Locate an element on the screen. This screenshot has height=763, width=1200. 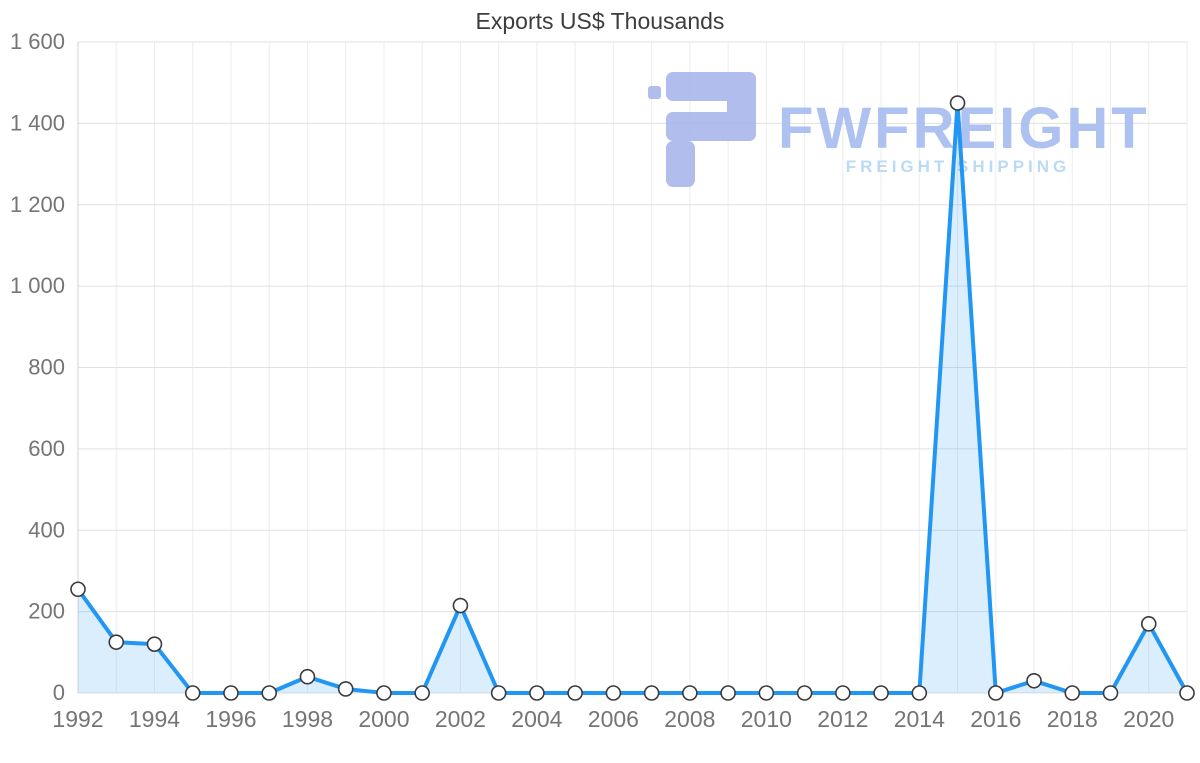
x-axis-tick-label: 2002 is located at coordinates (460, 719).